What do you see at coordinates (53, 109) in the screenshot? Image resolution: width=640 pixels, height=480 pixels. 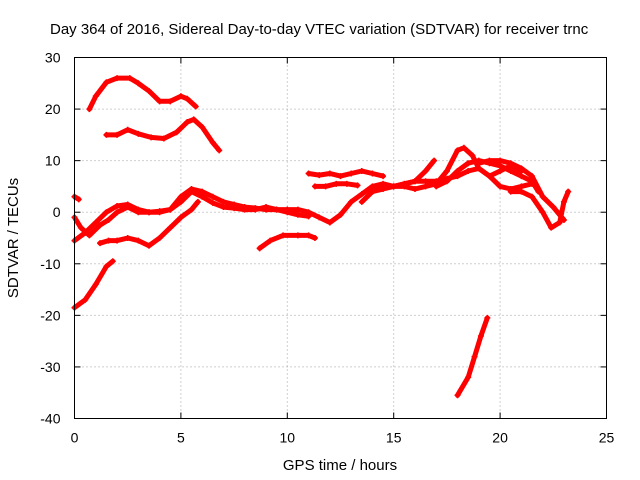 I see `y-tick-label: 20` at bounding box center [53, 109].